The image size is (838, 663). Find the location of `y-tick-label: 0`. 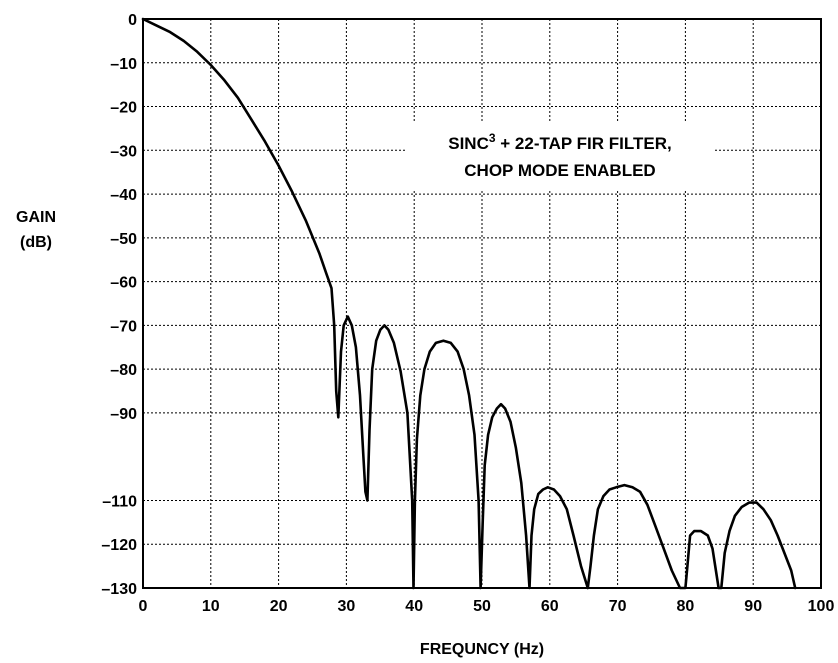

y-tick-label: 0 is located at coordinates (132, 20).